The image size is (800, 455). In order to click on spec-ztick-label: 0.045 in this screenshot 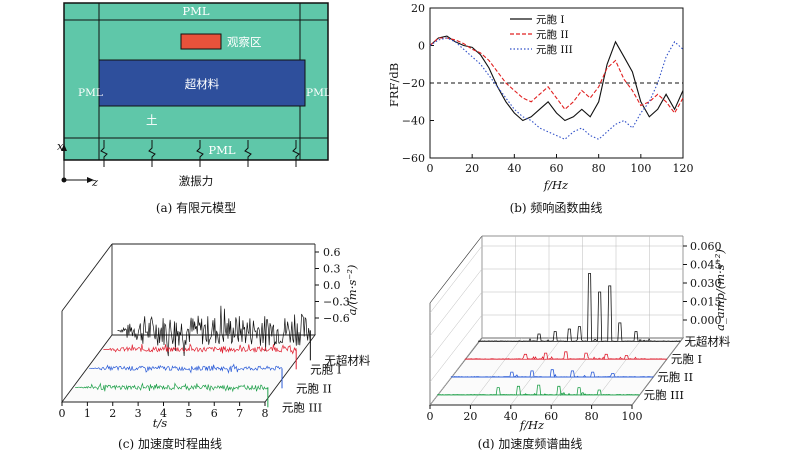, I will do `click(706, 265)`.